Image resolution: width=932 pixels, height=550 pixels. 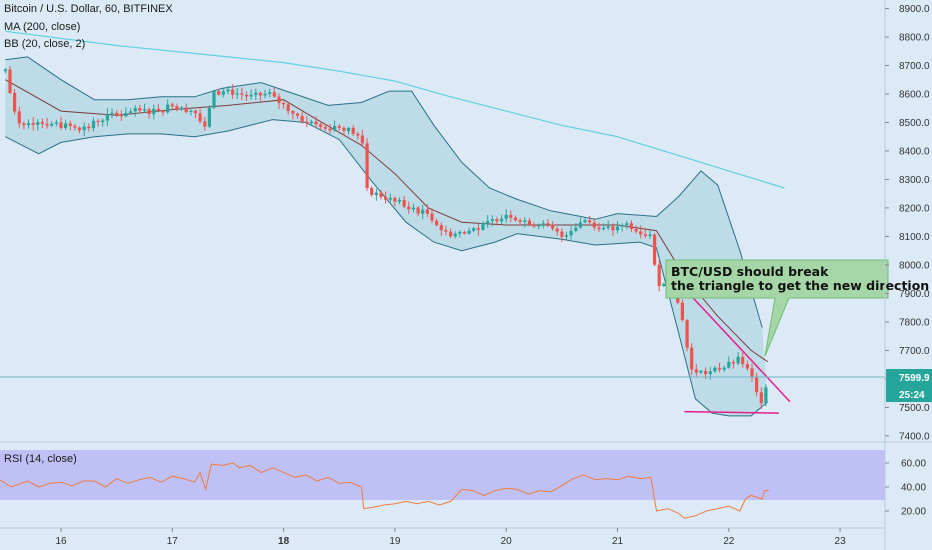 I want to click on legend-rsi: RSI (14, close), so click(x=40, y=459).